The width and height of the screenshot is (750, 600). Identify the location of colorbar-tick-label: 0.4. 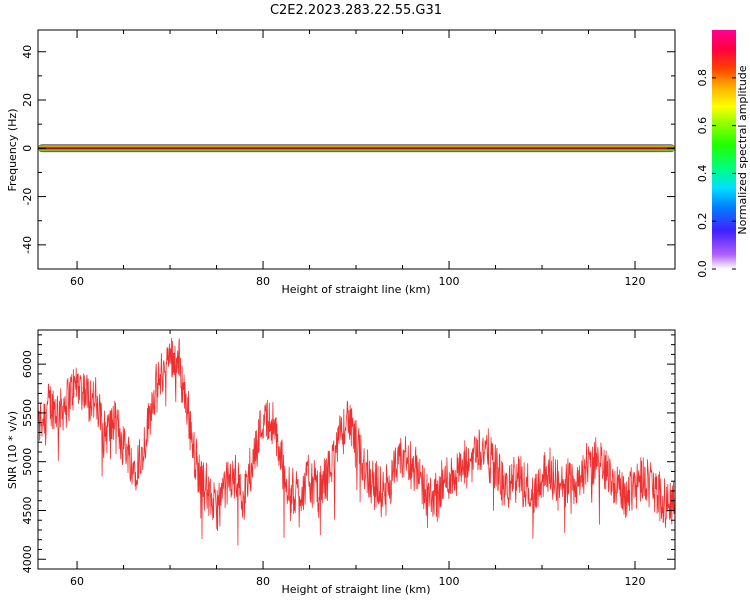
(702, 174).